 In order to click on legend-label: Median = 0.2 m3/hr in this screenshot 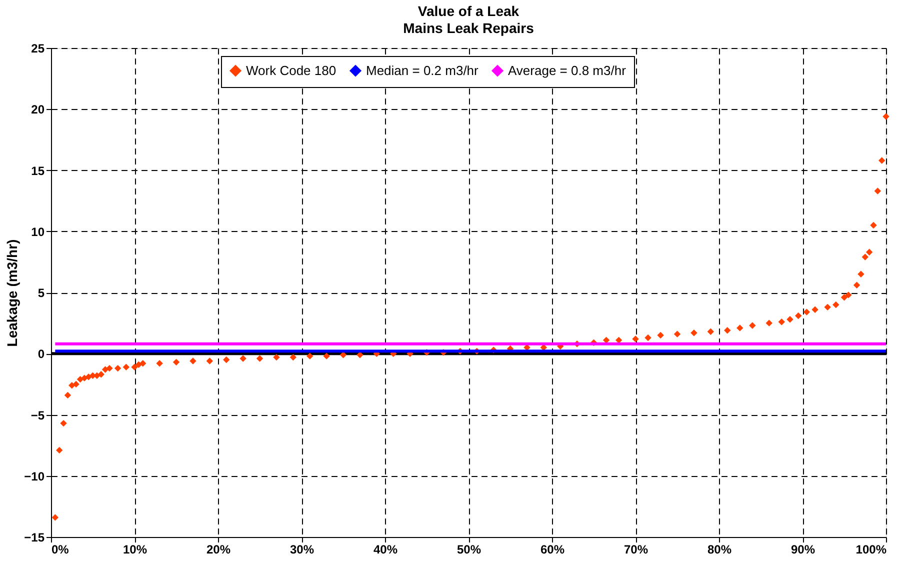, I will do `click(423, 70)`.